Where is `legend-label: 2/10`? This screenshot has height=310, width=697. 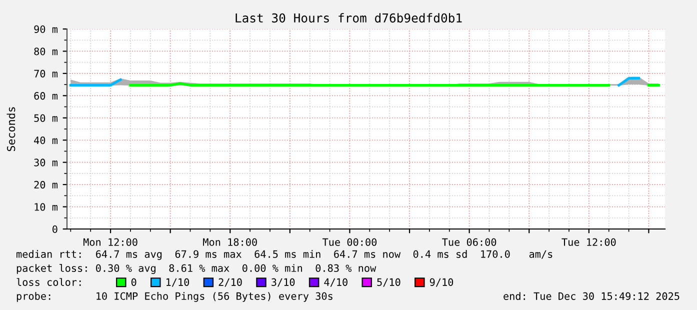 legend-label: 2/10 is located at coordinates (230, 282).